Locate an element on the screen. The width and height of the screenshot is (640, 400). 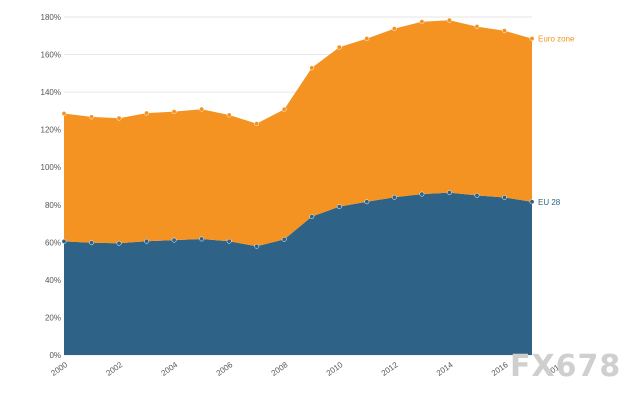
y-tick-label: 80% is located at coordinates (53, 205).